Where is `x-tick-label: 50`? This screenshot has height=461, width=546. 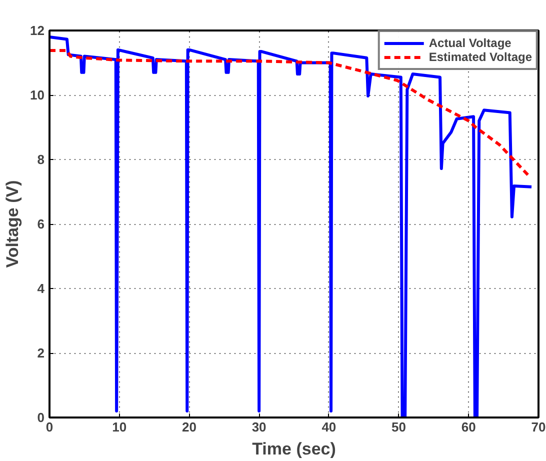
x-tick-label: 50 is located at coordinates (399, 427).